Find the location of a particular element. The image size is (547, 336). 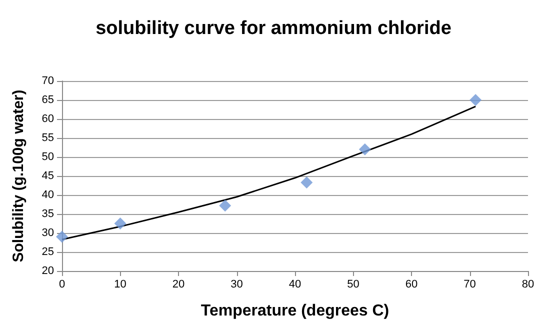

y-tick-label: 65 is located at coordinates (48, 100).